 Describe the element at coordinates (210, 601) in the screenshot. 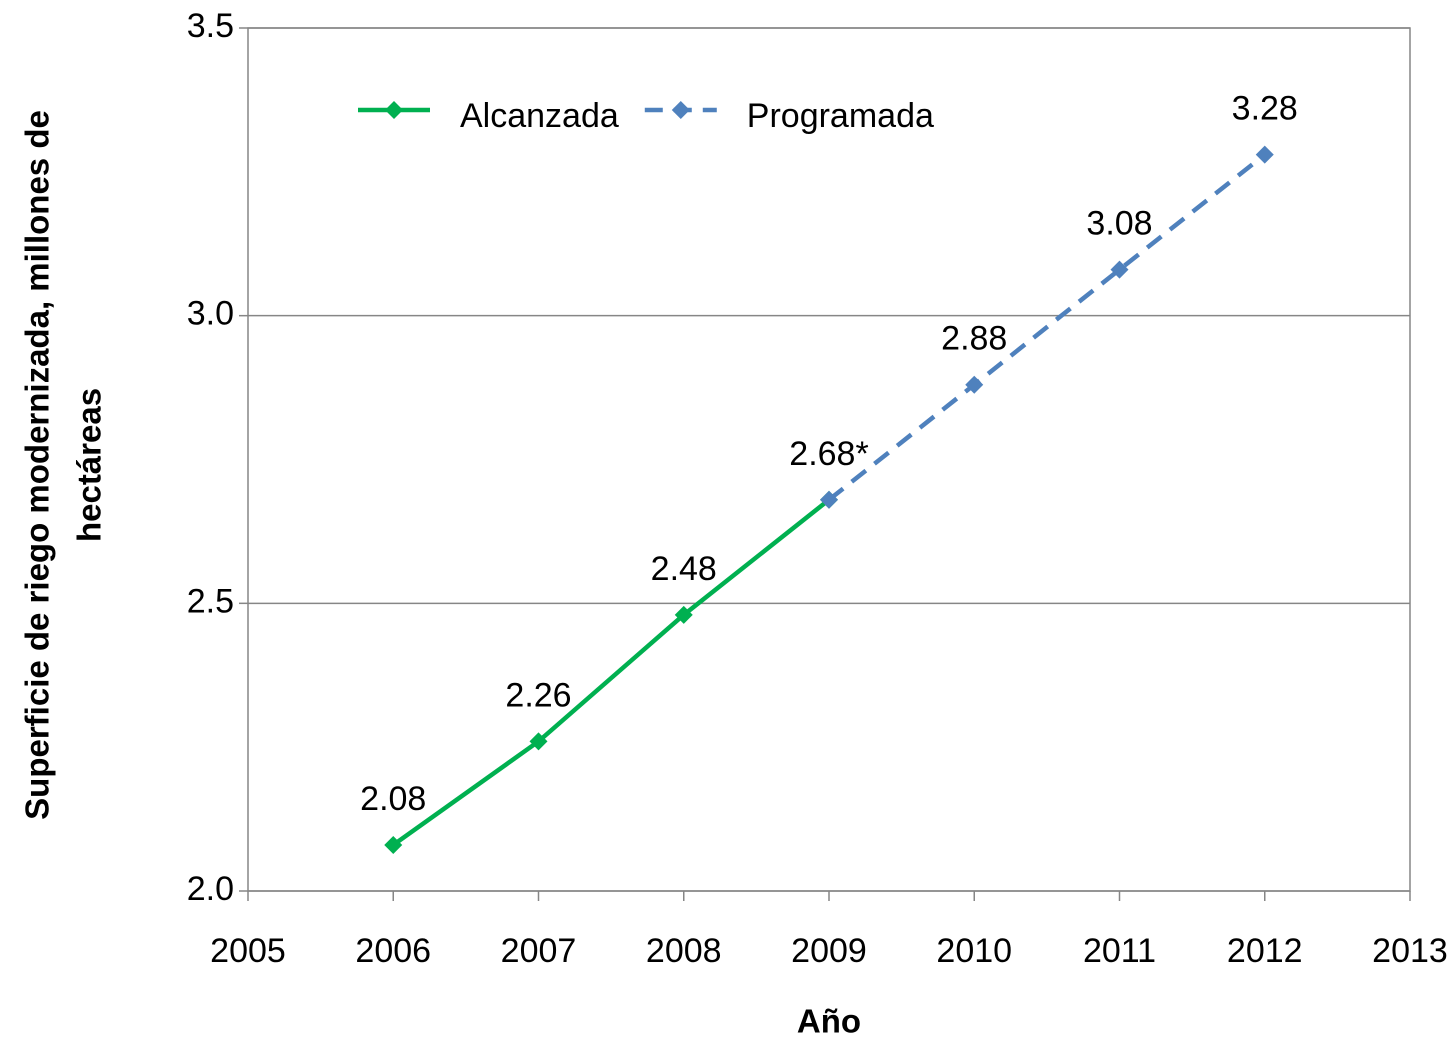

I see `y-tick-label: 2.5` at that location.